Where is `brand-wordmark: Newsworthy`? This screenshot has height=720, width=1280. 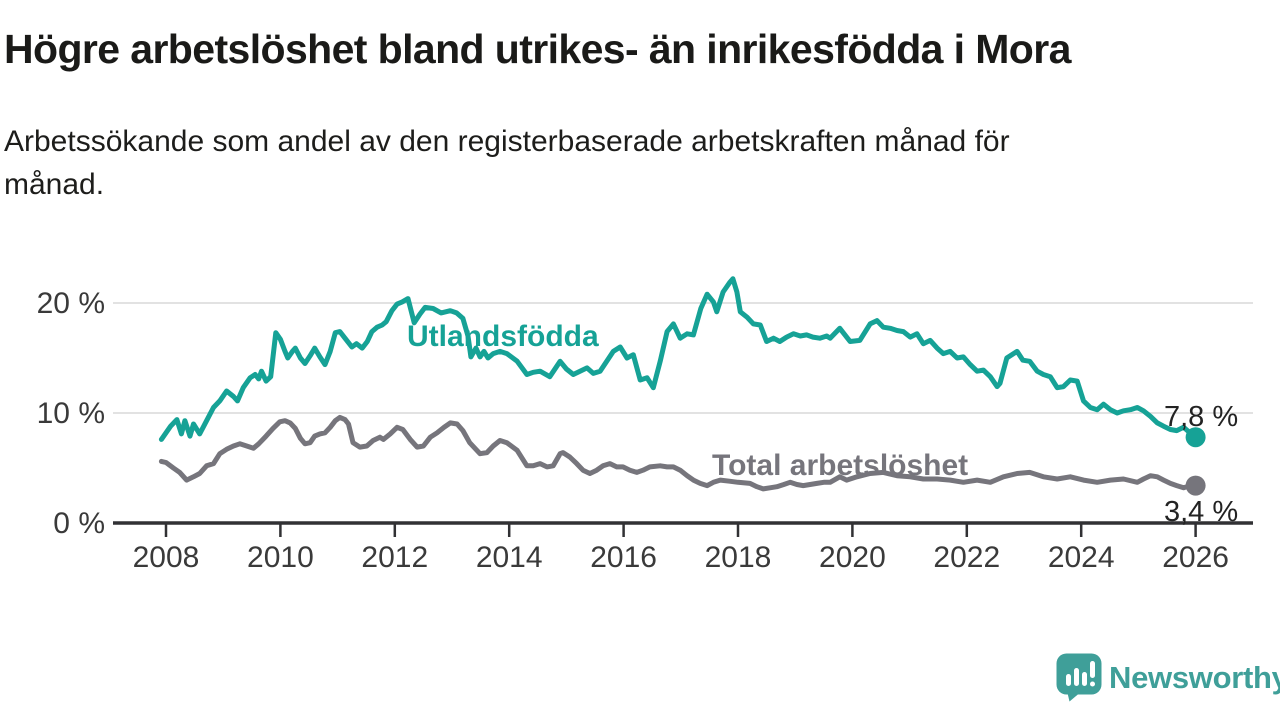
brand-wordmark: Newsworthy is located at coordinates (1194, 677).